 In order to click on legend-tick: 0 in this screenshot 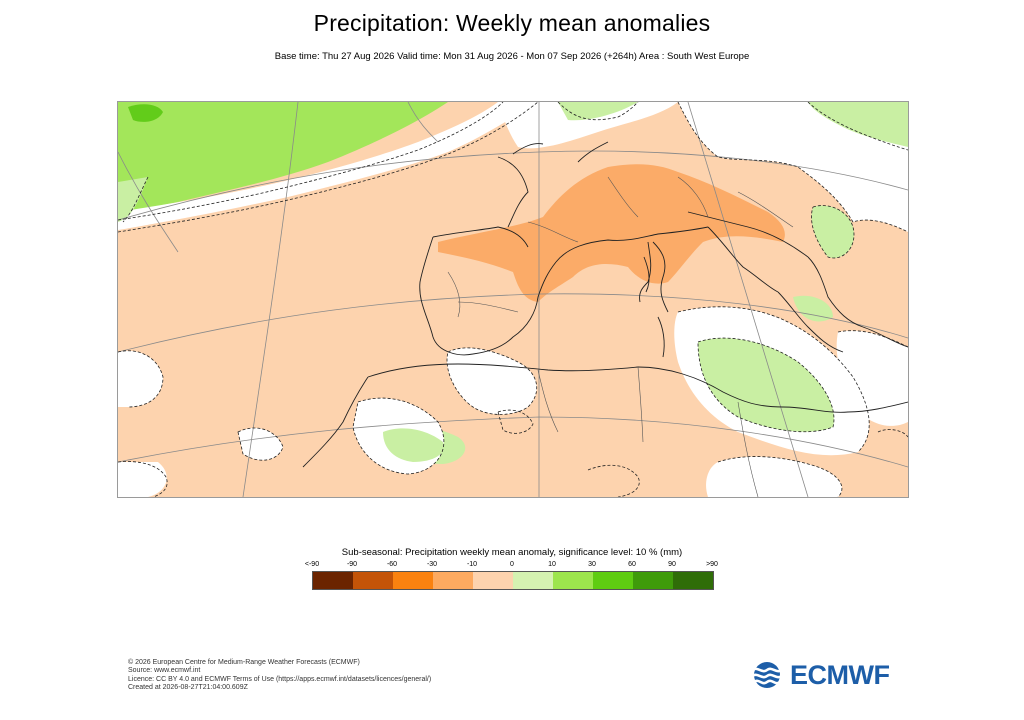, I will do `click(512, 564)`.